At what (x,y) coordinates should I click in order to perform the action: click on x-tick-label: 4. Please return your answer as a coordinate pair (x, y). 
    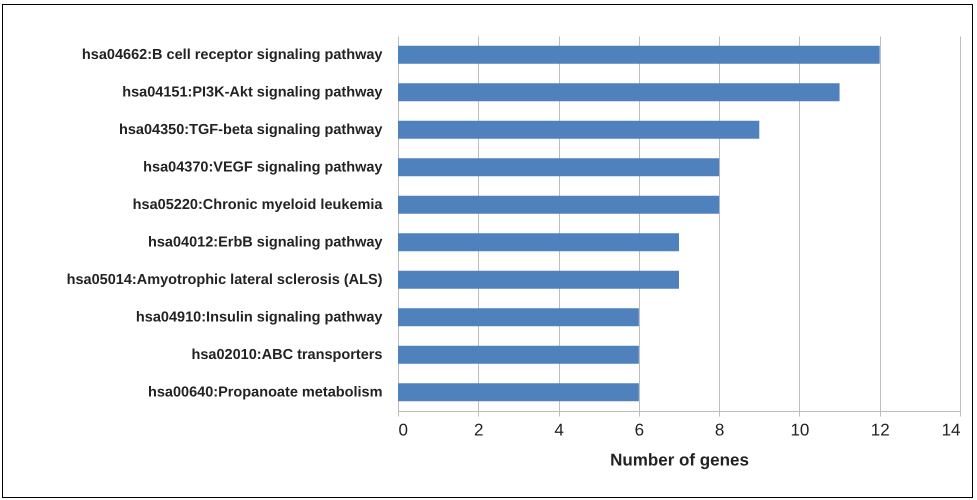
    Looking at the image, I should click on (559, 430).